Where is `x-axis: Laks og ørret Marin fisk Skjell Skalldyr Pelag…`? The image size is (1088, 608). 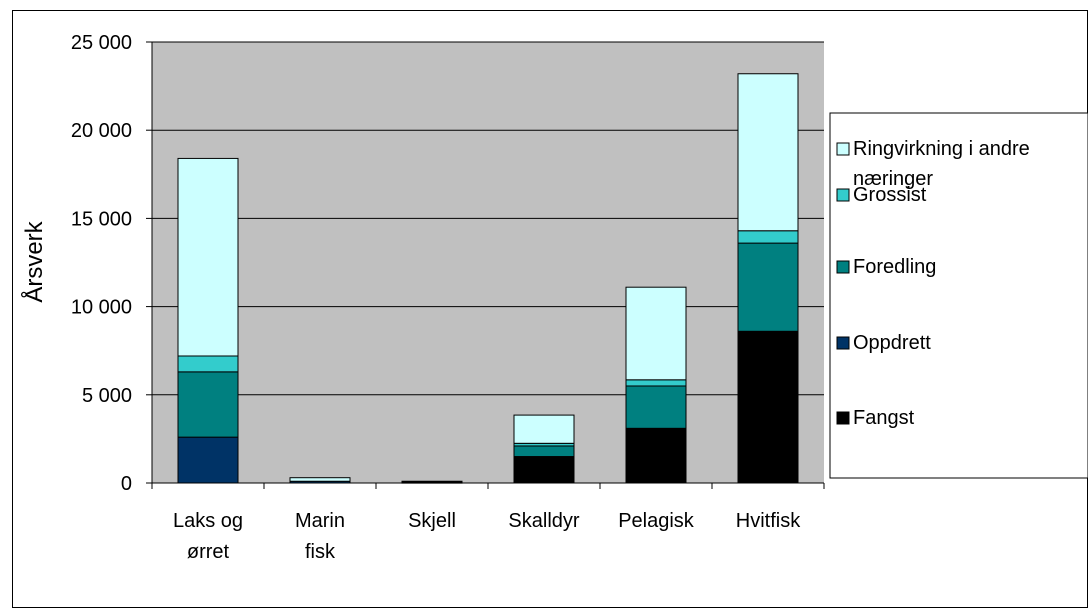 x-axis: Laks og ørret Marin fisk Skjell Skalldyr Pelag… is located at coordinates (488, 522).